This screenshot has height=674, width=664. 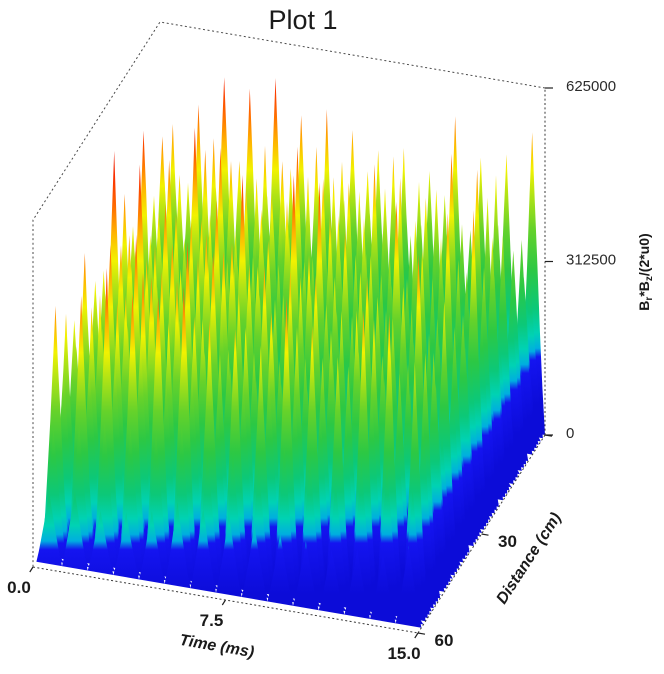 What do you see at coordinates (570, 433) in the screenshot?
I see `z-tick-label: 0` at bounding box center [570, 433].